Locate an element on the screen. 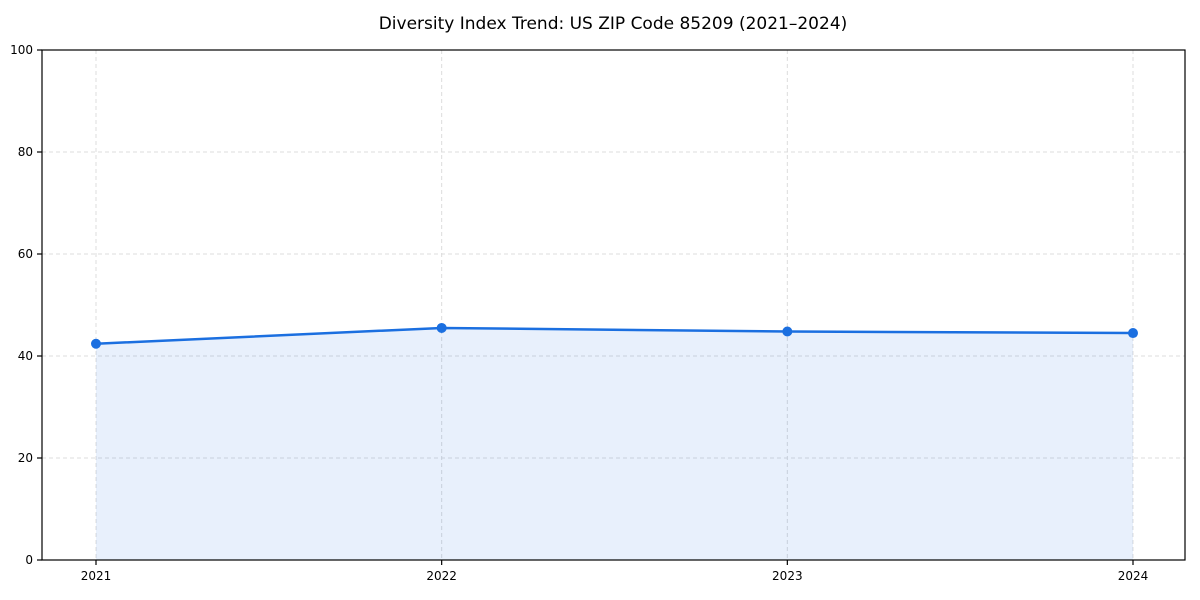  y-tick-label: 60 is located at coordinates (25, 254).